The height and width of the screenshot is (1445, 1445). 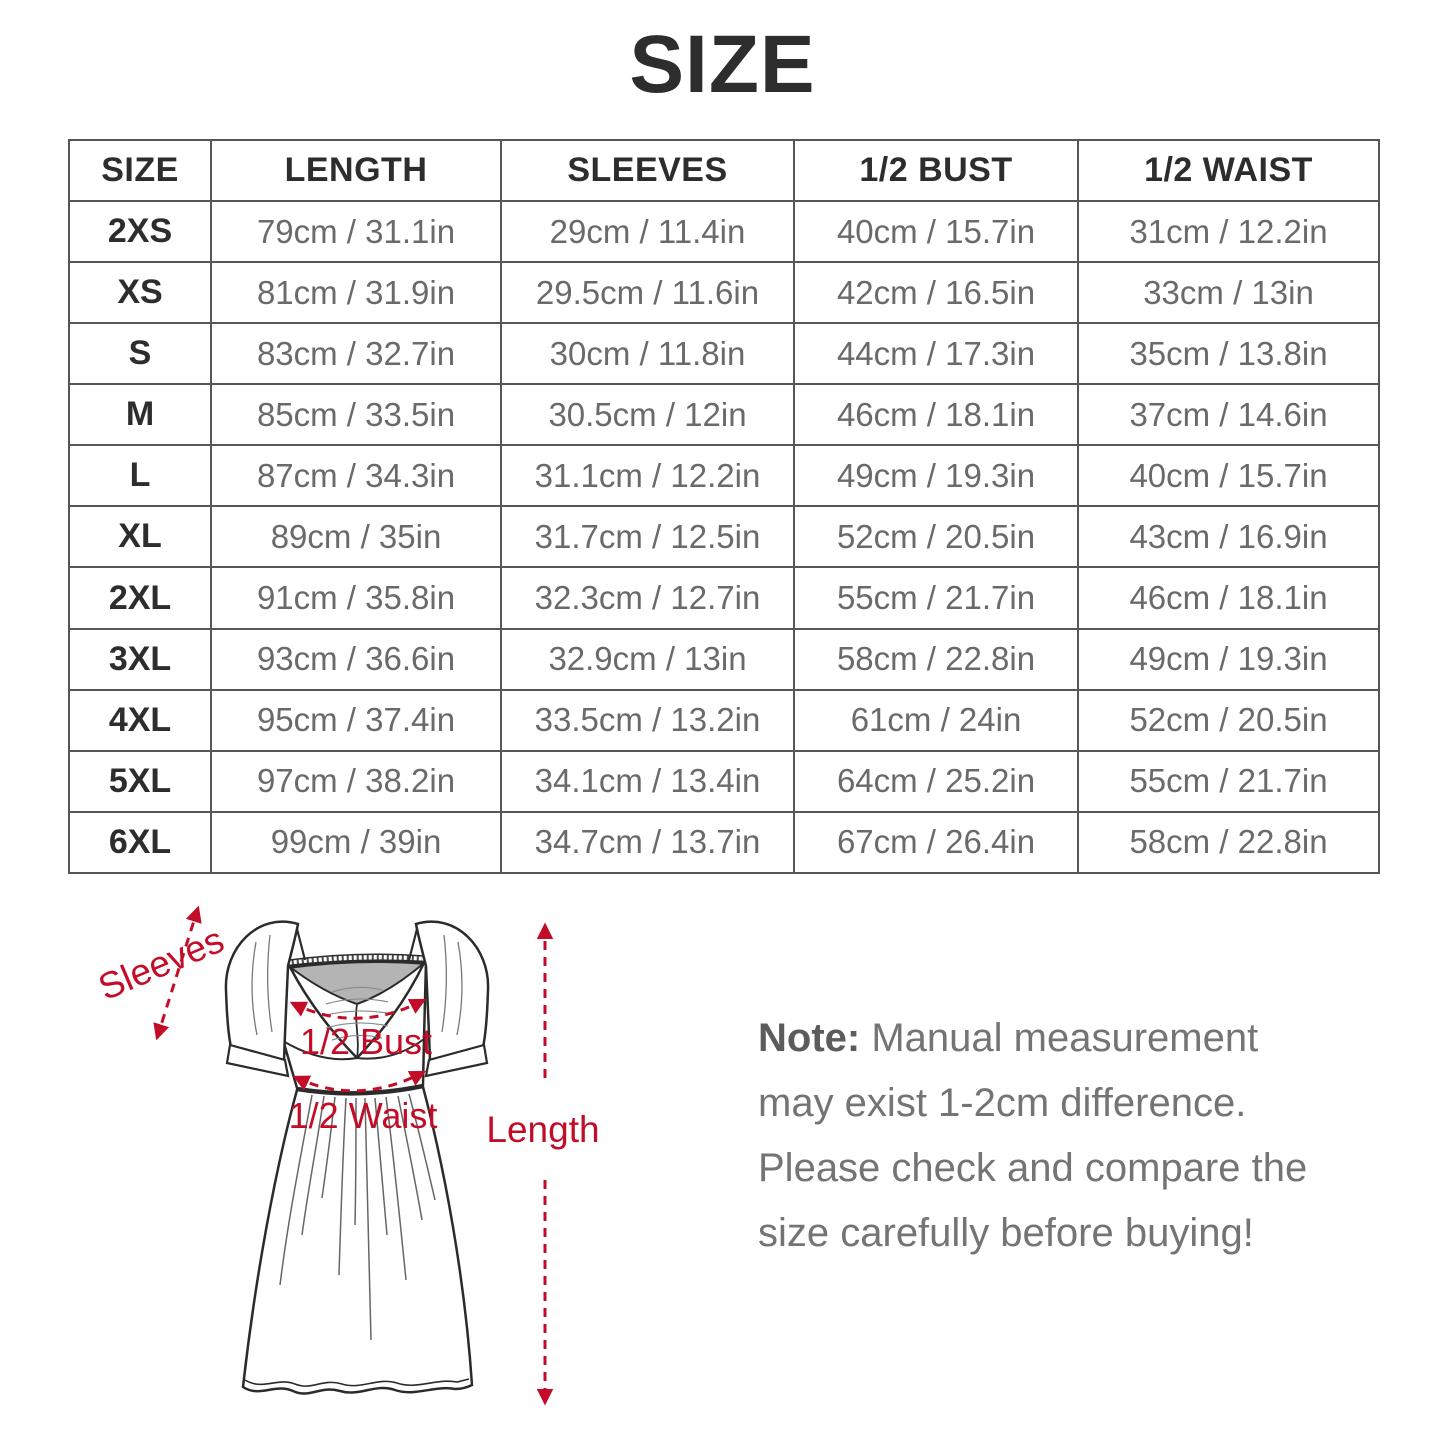 What do you see at coordinates (356, 476) in the screenshot?
I see `length-cell: 87cm / 34.3in` at bounding box center [356, 476].